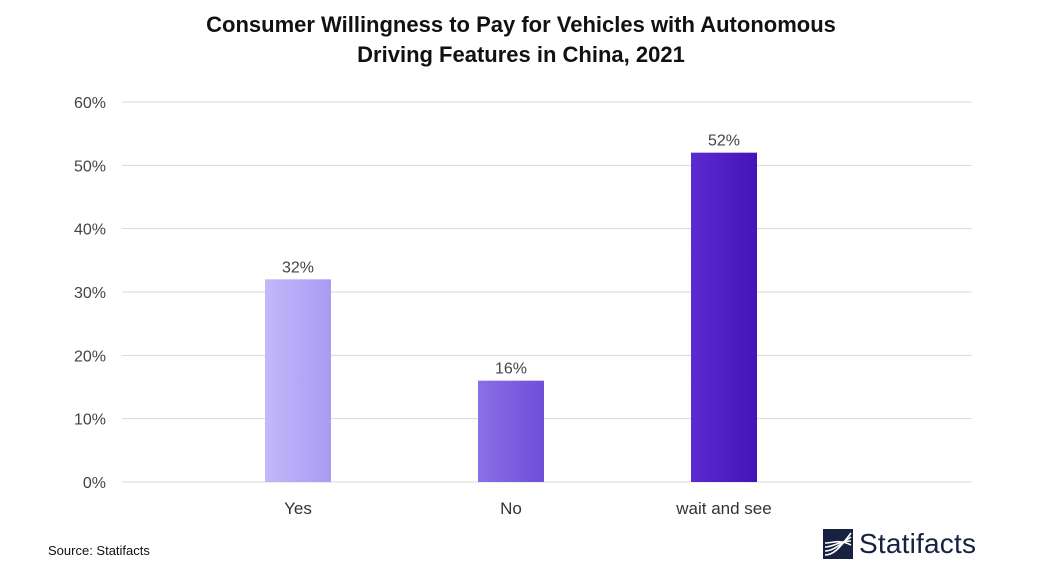 The width and height of the screenshot is (1042, 587). I want to click on y-tick-label: 10%, so click(90, 420).